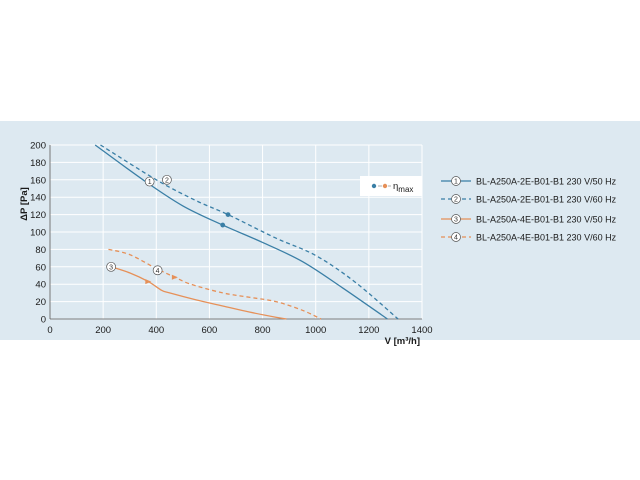 The height and width of the screenshot is (480, 640). What do you see at coordinates (209, 330) in the screenshot?
I see `x-tick-label: 600` at bounding box center [209, 330].